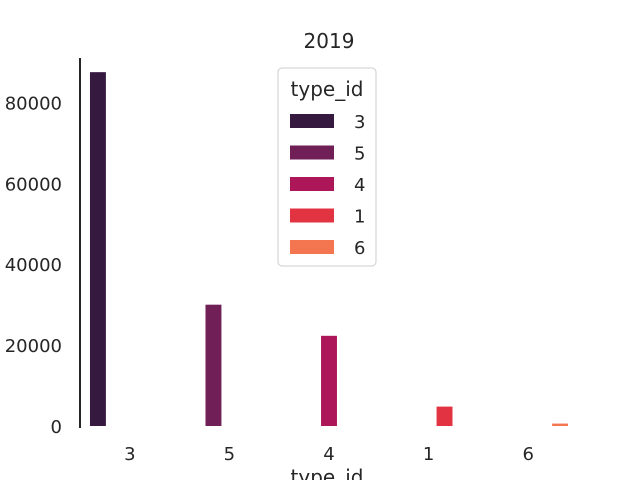 Image resolution: width=640 pixels, height=480 pixels. I want to click on x-tick-label: 6, so click(527, 454).